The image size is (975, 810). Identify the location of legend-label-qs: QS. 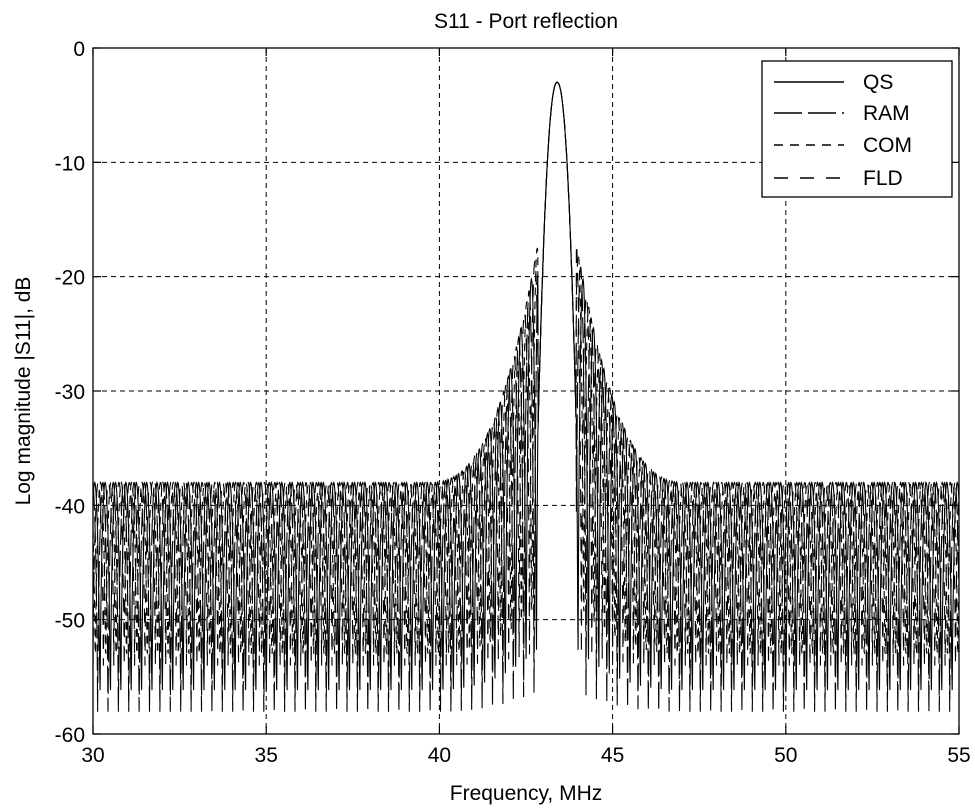
(878, 82).